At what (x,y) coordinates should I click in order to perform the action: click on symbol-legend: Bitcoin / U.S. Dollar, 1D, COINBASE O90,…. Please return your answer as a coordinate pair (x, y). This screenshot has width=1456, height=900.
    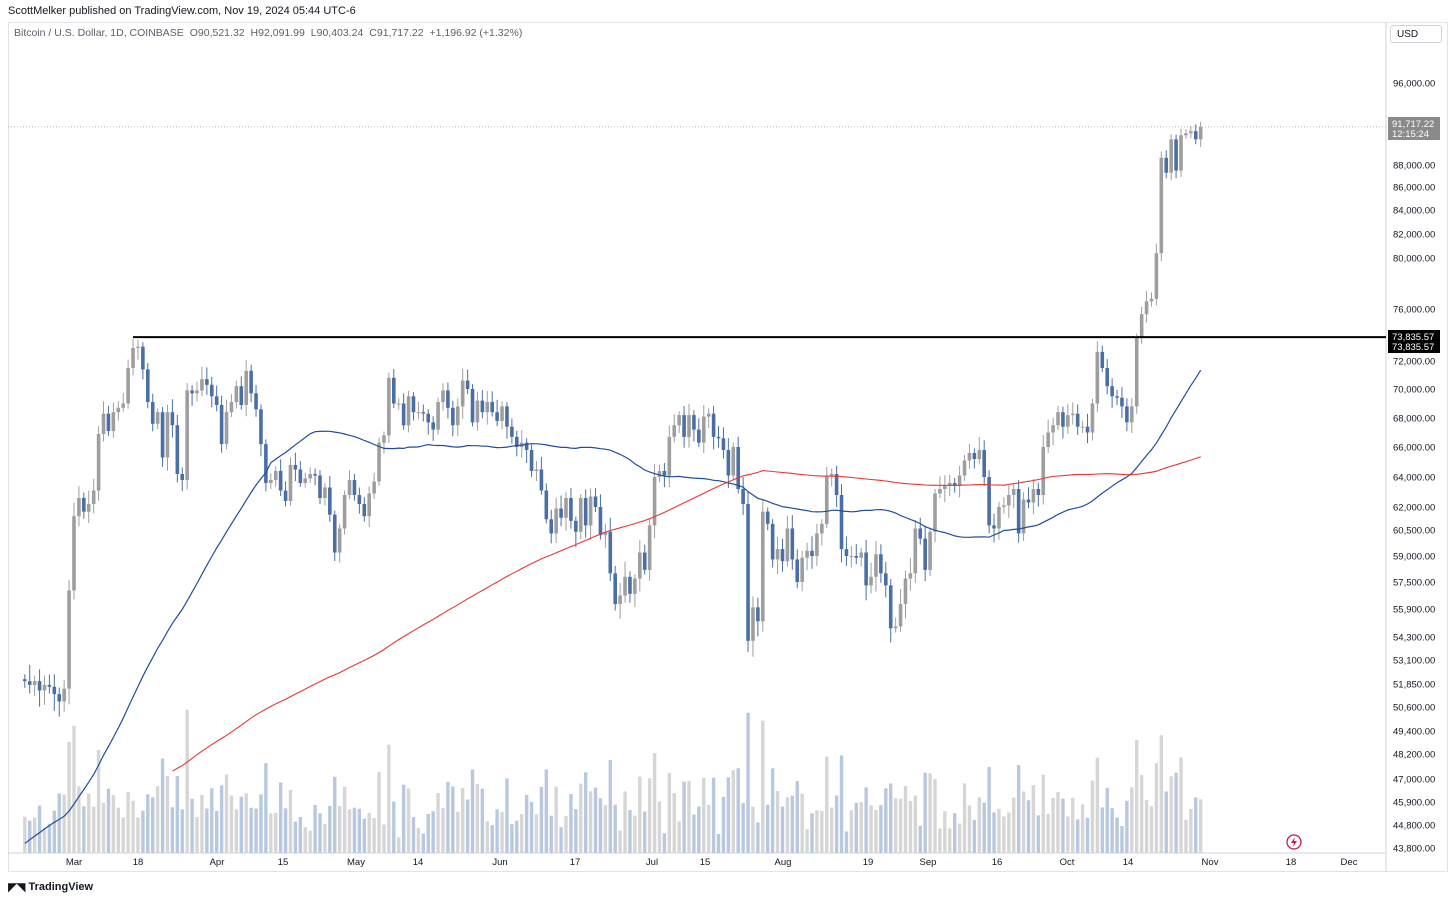
    Looking at the image, I should click on (269, 33).